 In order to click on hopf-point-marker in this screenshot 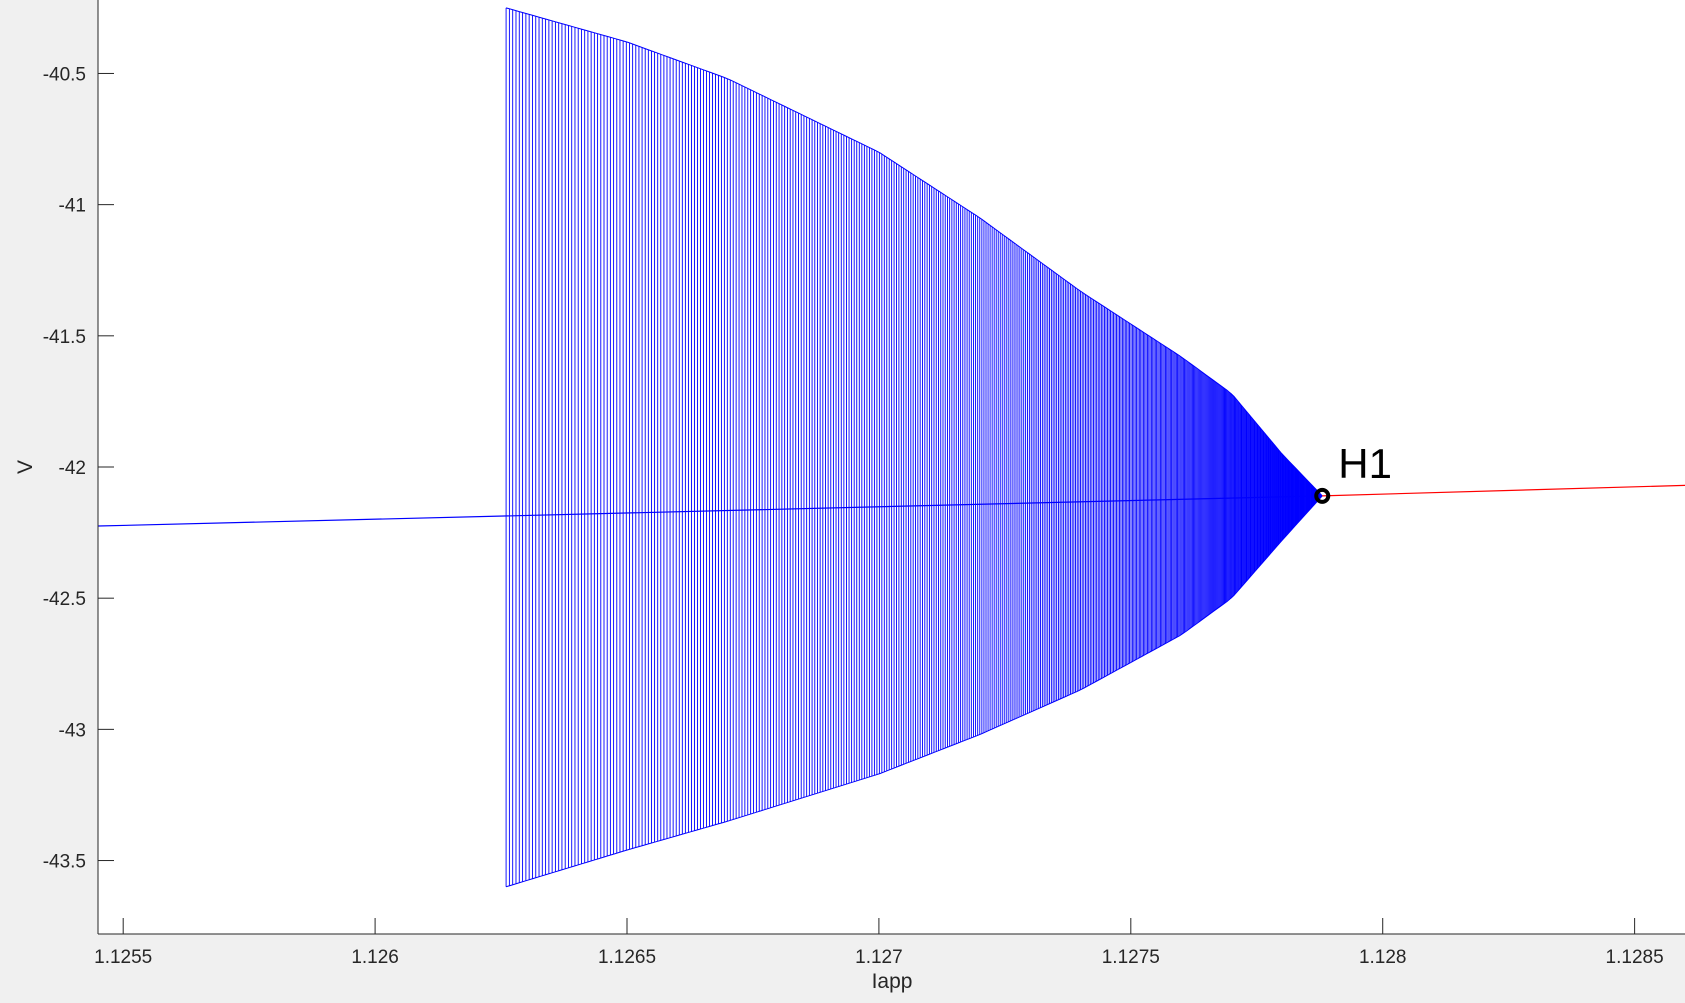, I will do `click(1322, 495)`.